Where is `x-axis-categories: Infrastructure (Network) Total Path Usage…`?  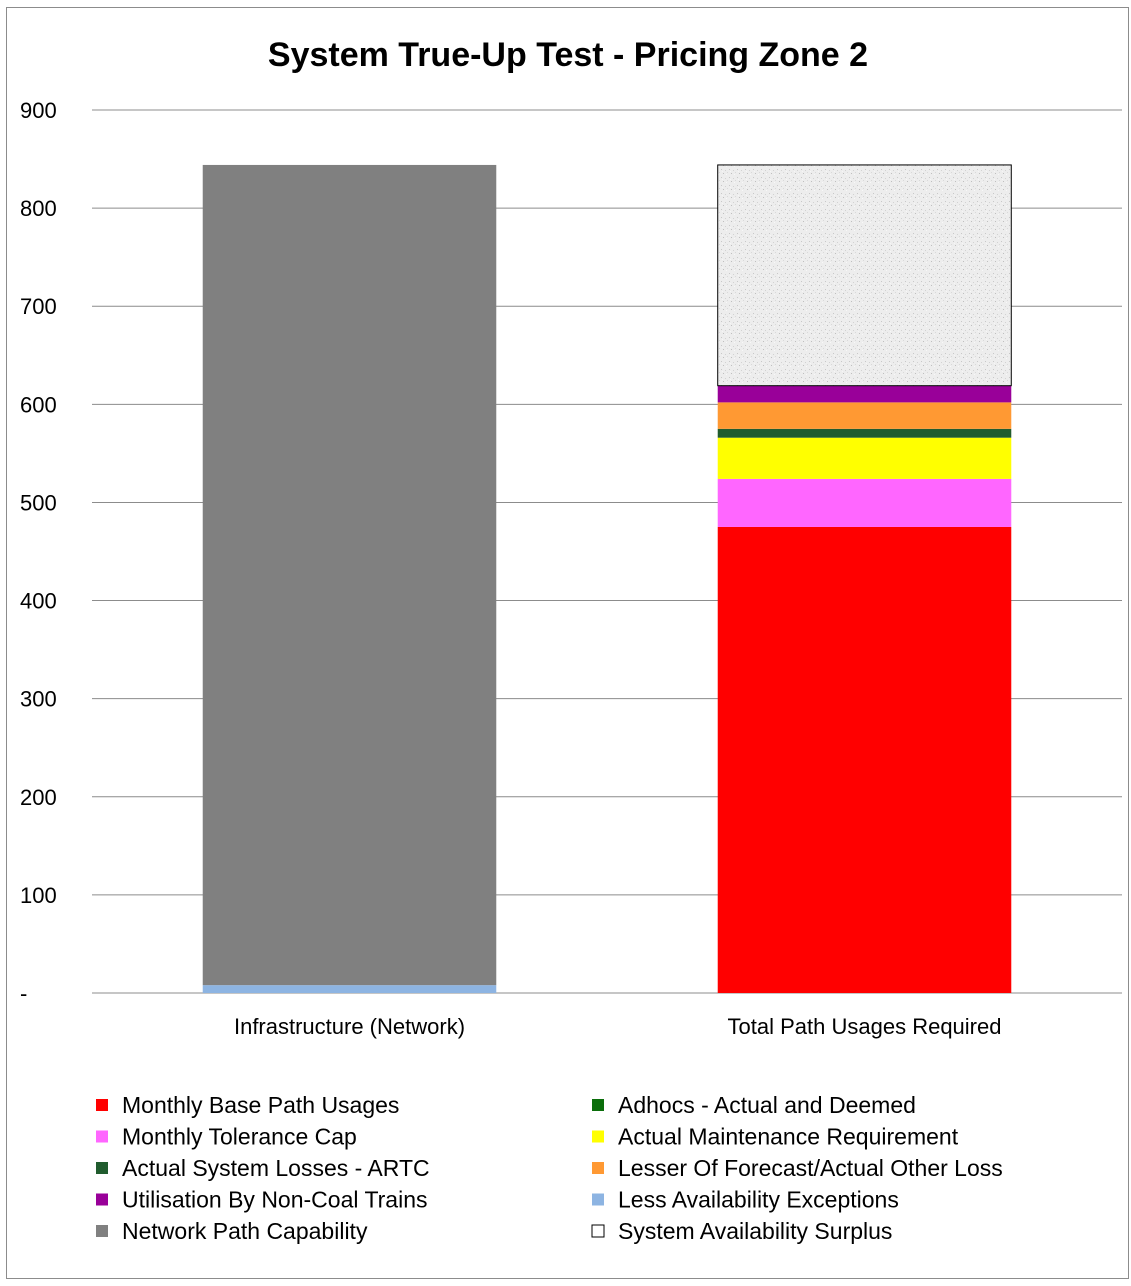 x-axis-categories: Infrastructure (Network) Total Path Usage… is located at coordinates (618, 1026).